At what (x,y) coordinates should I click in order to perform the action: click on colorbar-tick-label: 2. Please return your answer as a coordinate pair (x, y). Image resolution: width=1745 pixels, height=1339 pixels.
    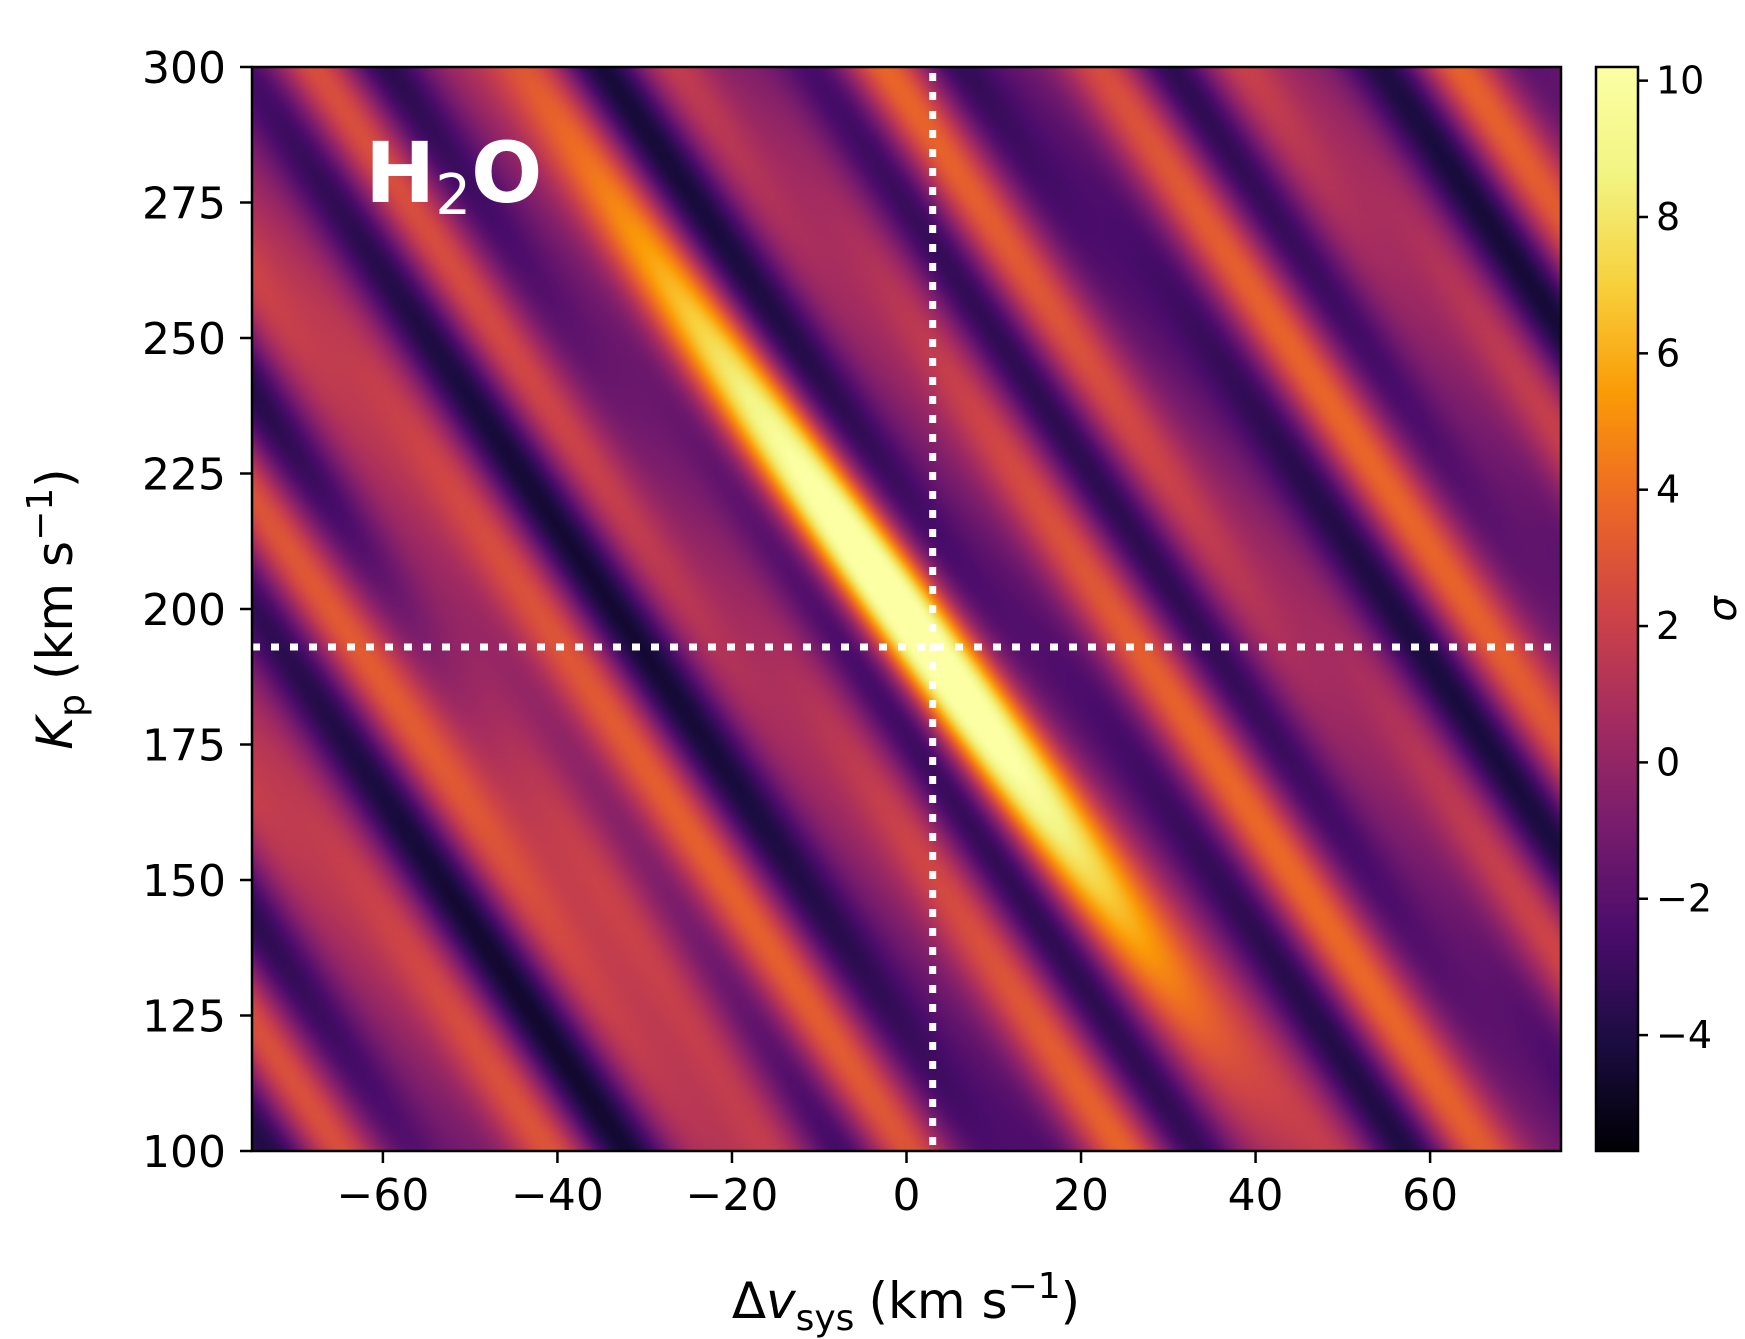
    Looking at the image, I should click on (1668, 626).